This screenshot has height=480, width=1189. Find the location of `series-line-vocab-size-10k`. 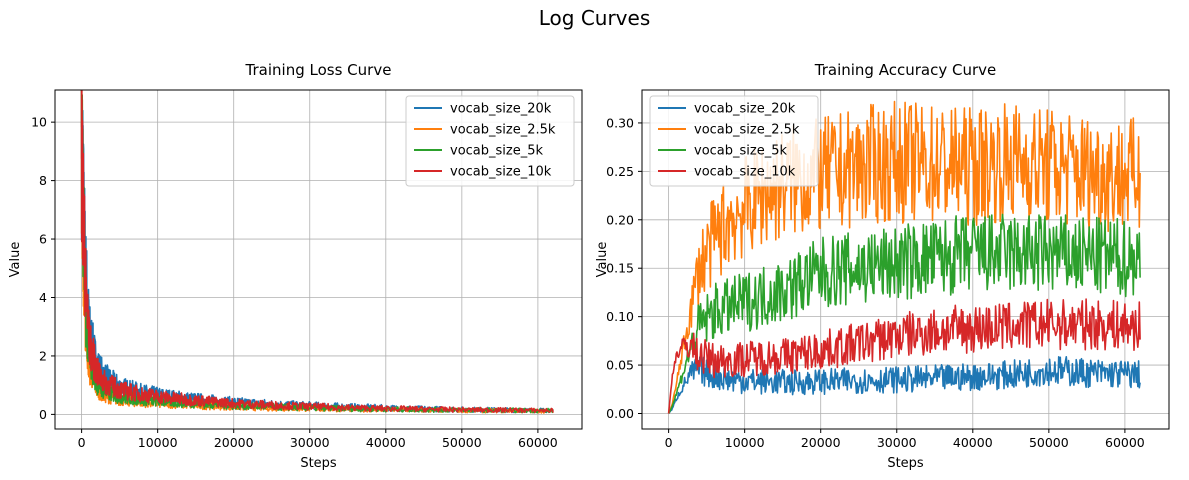

series-line-vocab-size-10k is located at coordinates (904, 356).